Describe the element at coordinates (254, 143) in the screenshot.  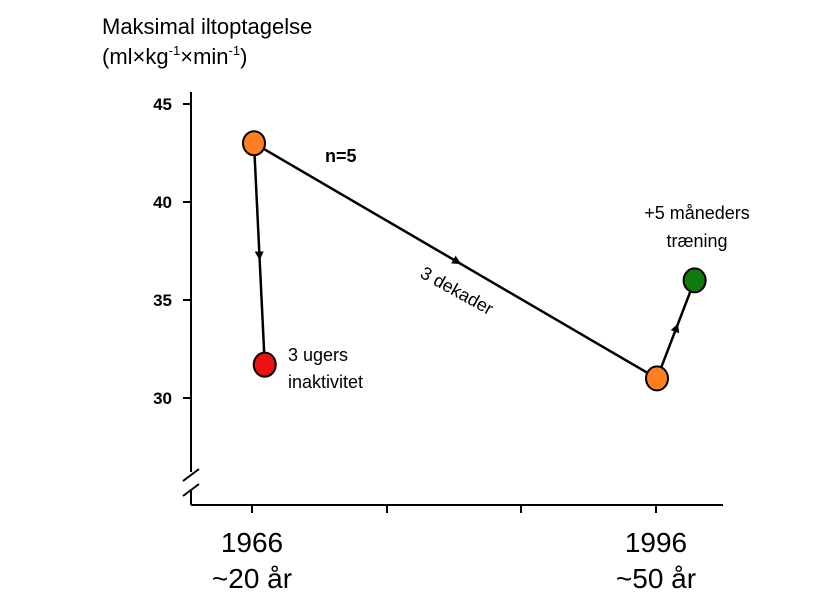
I see `point-1966-baseline` at that location.